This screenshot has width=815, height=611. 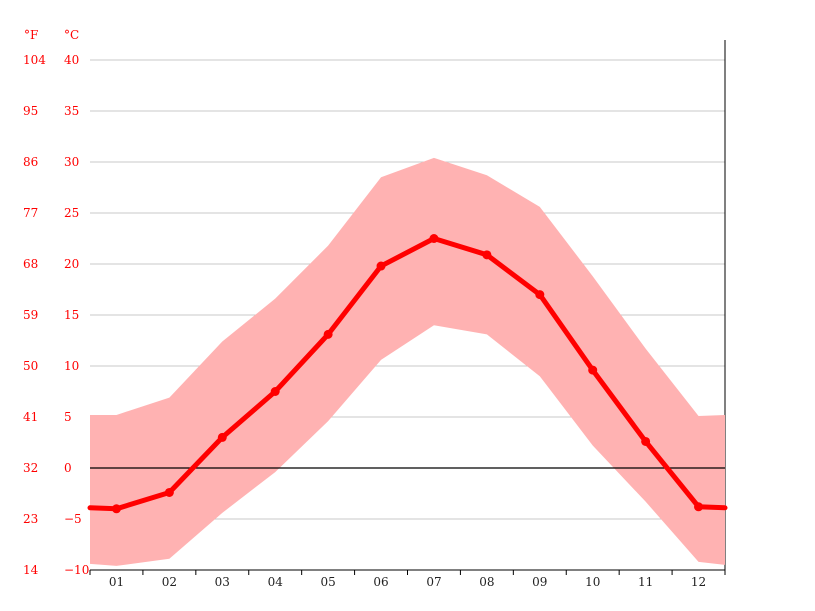 I want to click on x-tick-label: 10, so click(x=592, y=582).